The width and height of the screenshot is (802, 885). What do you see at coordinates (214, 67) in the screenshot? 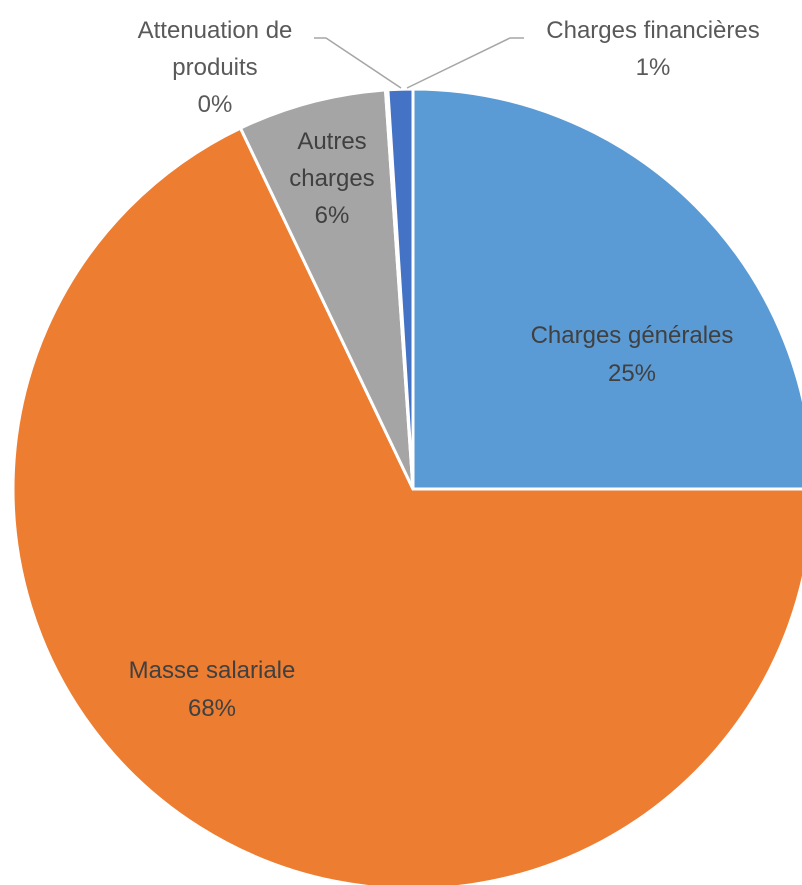
I see `slice-label-attenuation-line2: produits` at bounding box center [214, 67].